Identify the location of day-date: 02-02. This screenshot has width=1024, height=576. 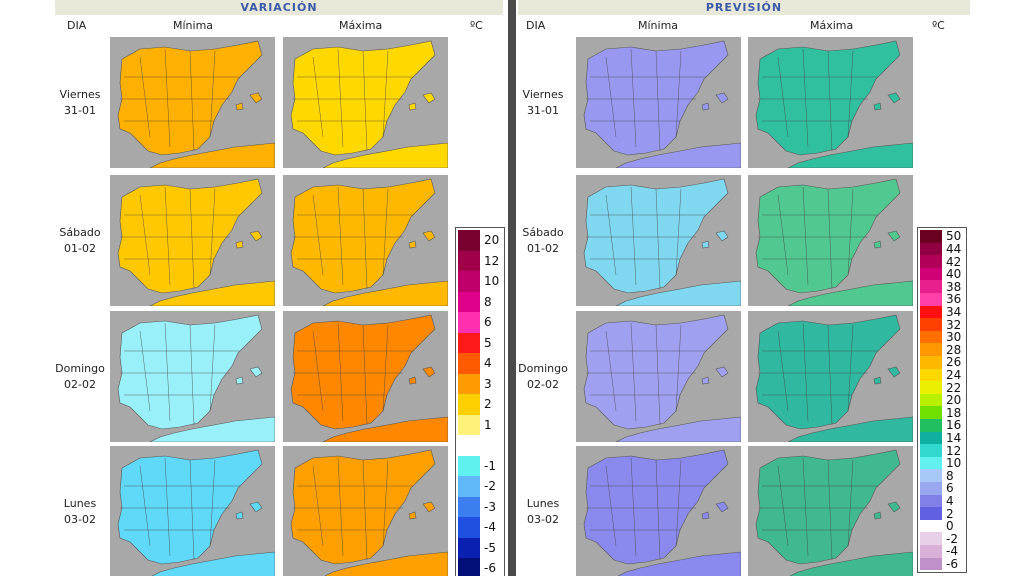
(543, 384).